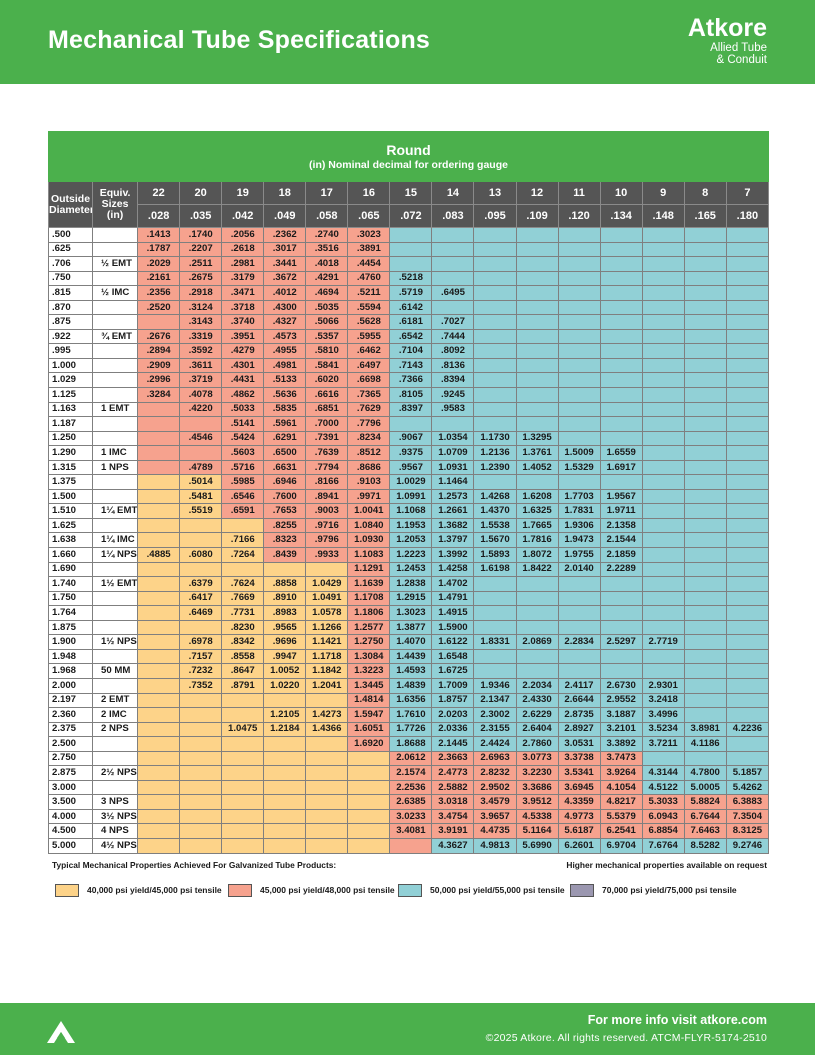  Describe the element at coordinates (115, 642) in the screenshot. I see `equiv-size-cell: 1½ NPS` at that location.